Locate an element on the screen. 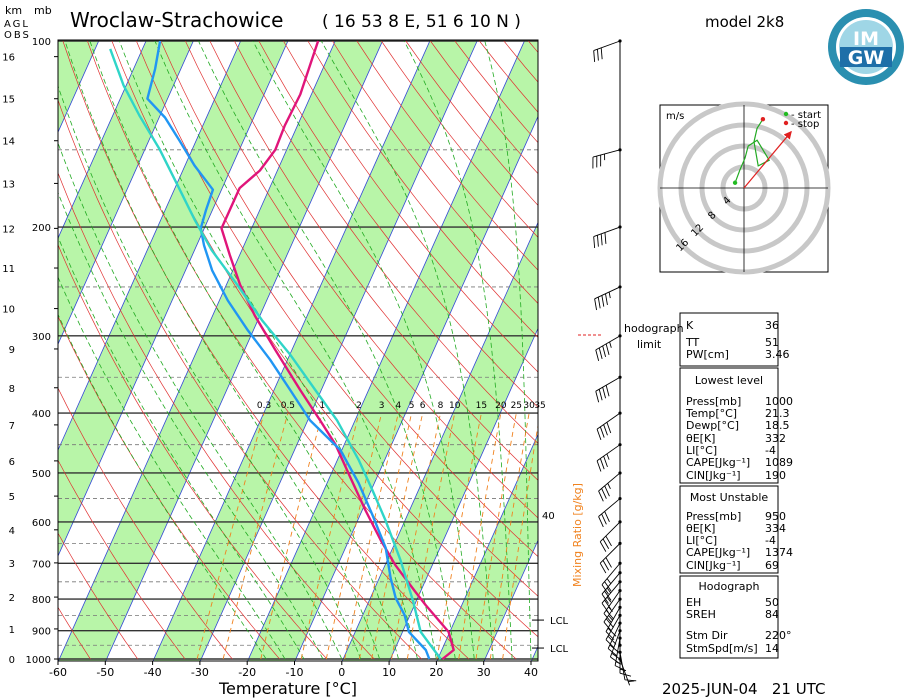 This screenshot has width=910, height=700. mixing-ratio-tick-label: 2 is located at coordinates (359, 406).